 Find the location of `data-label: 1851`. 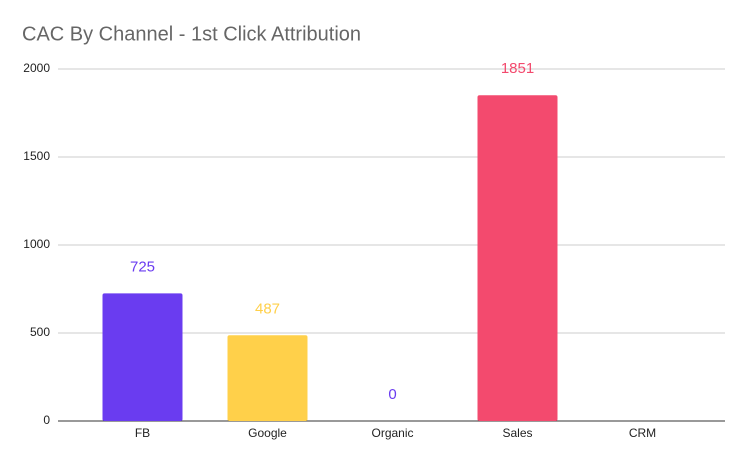

data-label: 1851 is located at coordinates (517, 68).